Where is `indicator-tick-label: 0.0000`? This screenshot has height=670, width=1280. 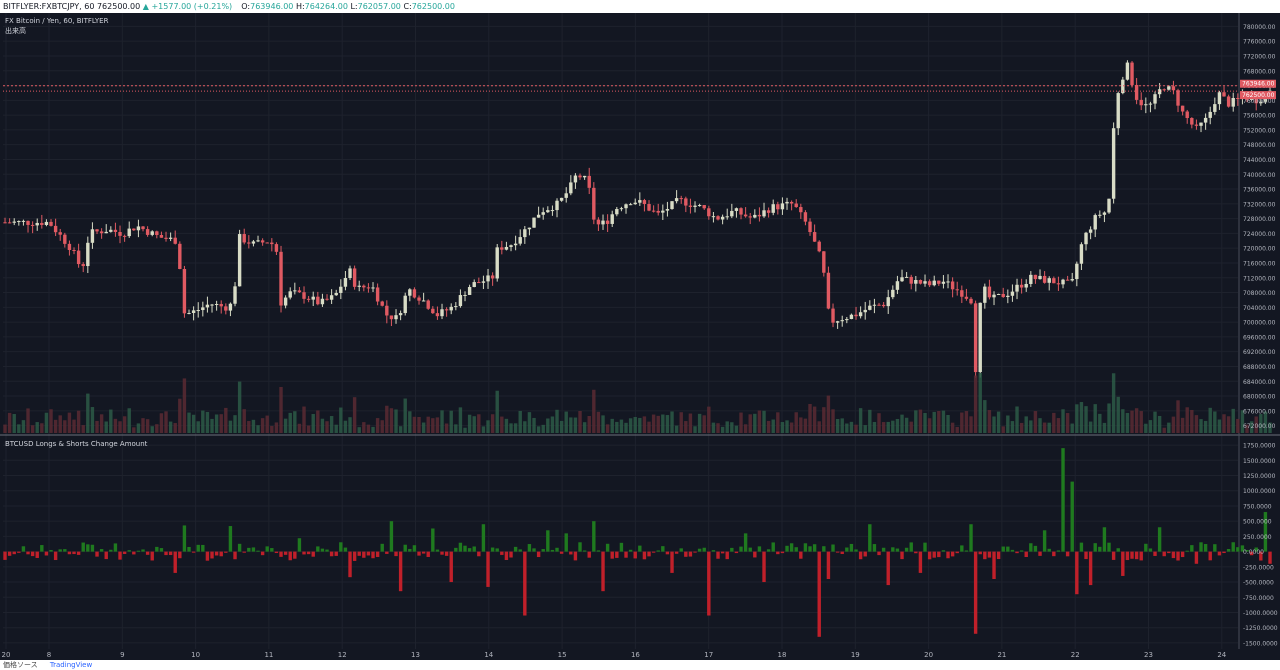 indicator-tick-label: 0.0000 is located at coordinates (1253, 552).